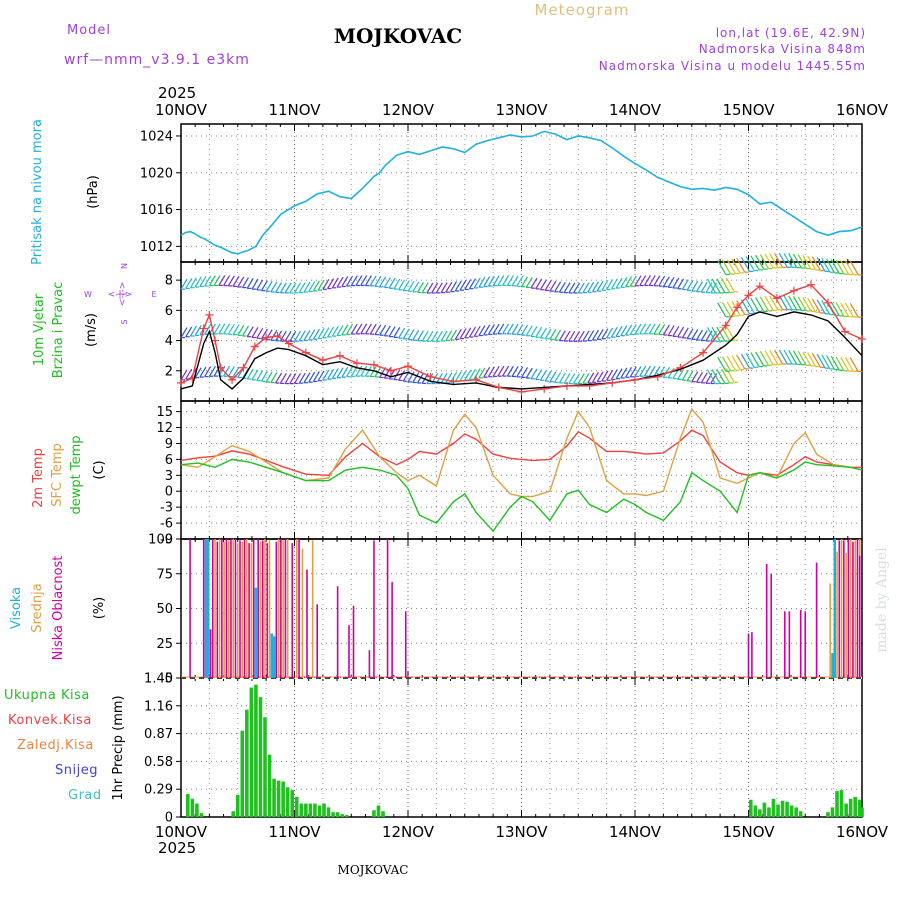 The height and width of the screenshot is (904, 900). I want to click on y-tick-label: 0.29, so click(158, 790).